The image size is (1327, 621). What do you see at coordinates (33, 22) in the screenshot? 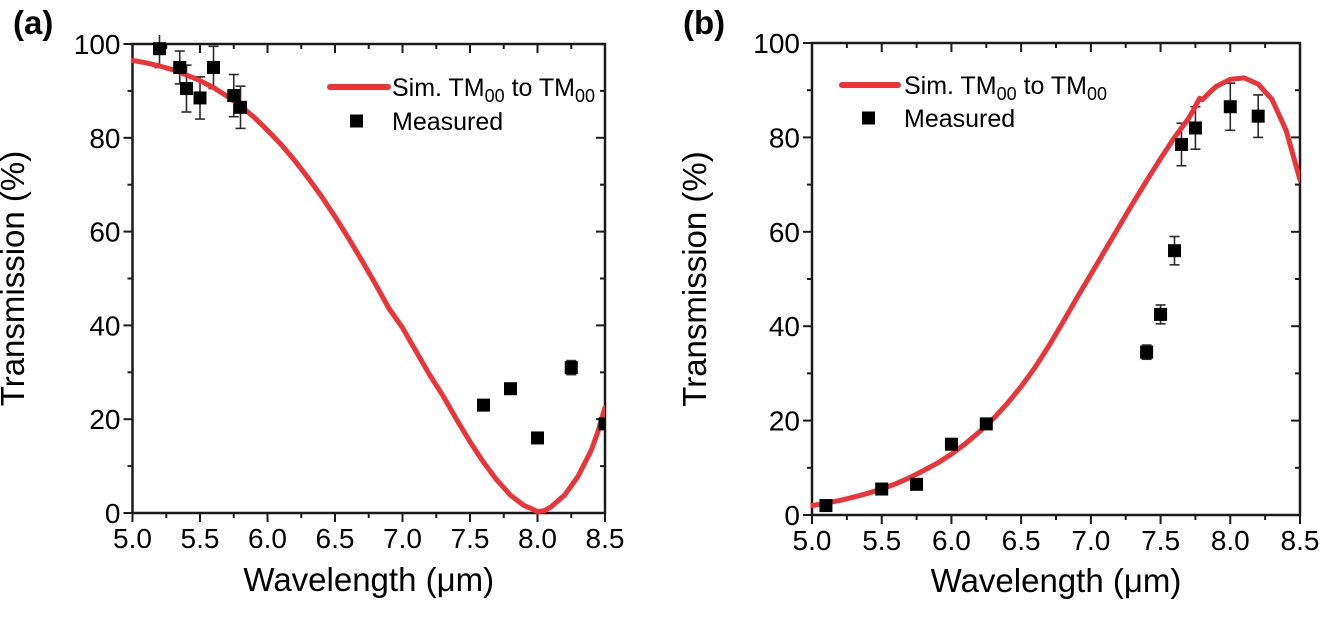
I see `panel-a-label: (a)` at bounding box center [33, 22].